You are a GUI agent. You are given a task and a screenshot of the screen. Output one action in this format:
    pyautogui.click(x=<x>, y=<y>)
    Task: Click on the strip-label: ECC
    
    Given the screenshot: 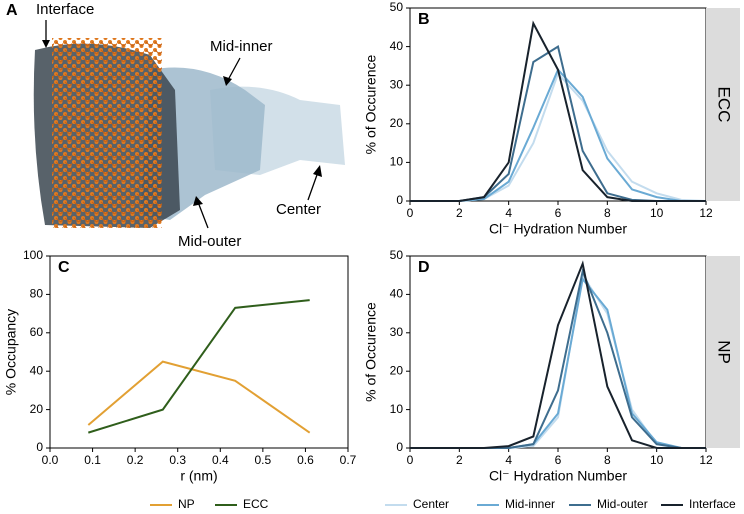 What is the action you would take?
    pyautogui.click(x=724, y=105)
    